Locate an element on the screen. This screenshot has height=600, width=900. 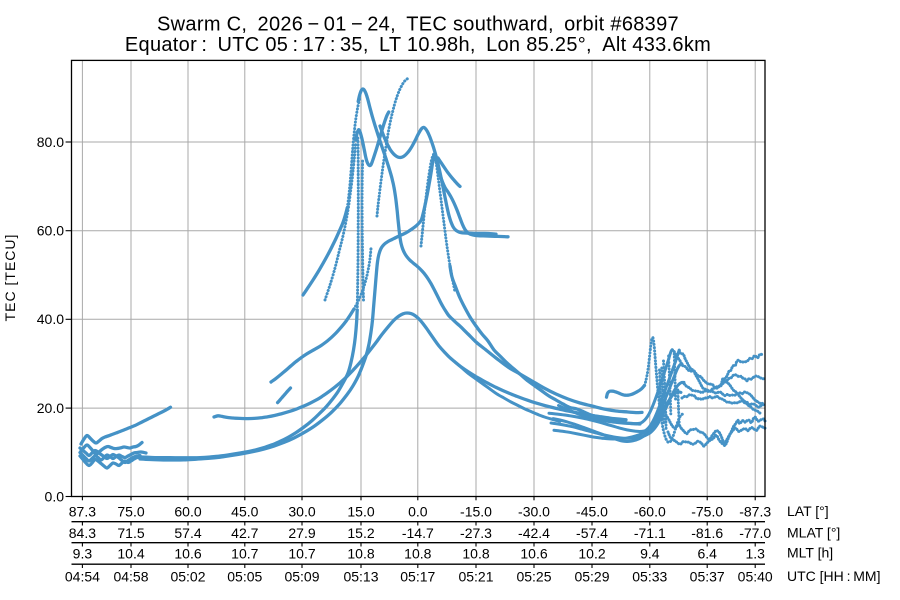
svg-text: 40.0 is located at coordinates (50, 319).